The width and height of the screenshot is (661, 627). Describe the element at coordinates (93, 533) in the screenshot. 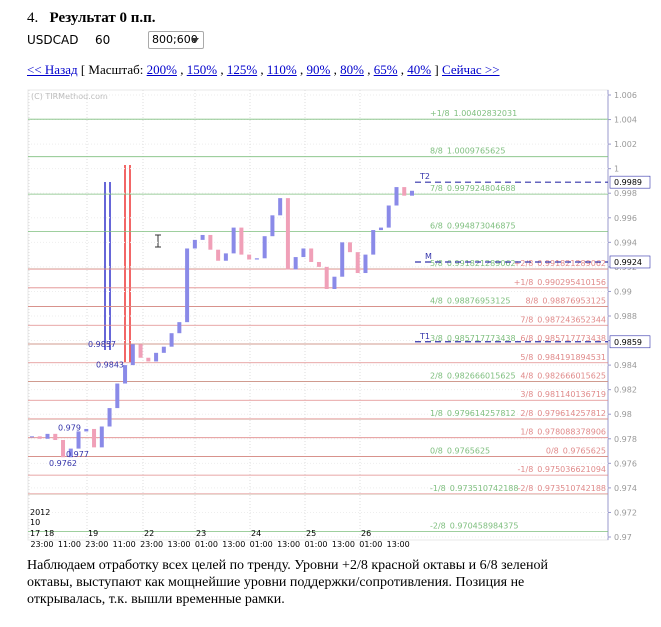

I see `day-label: 19` at that location.